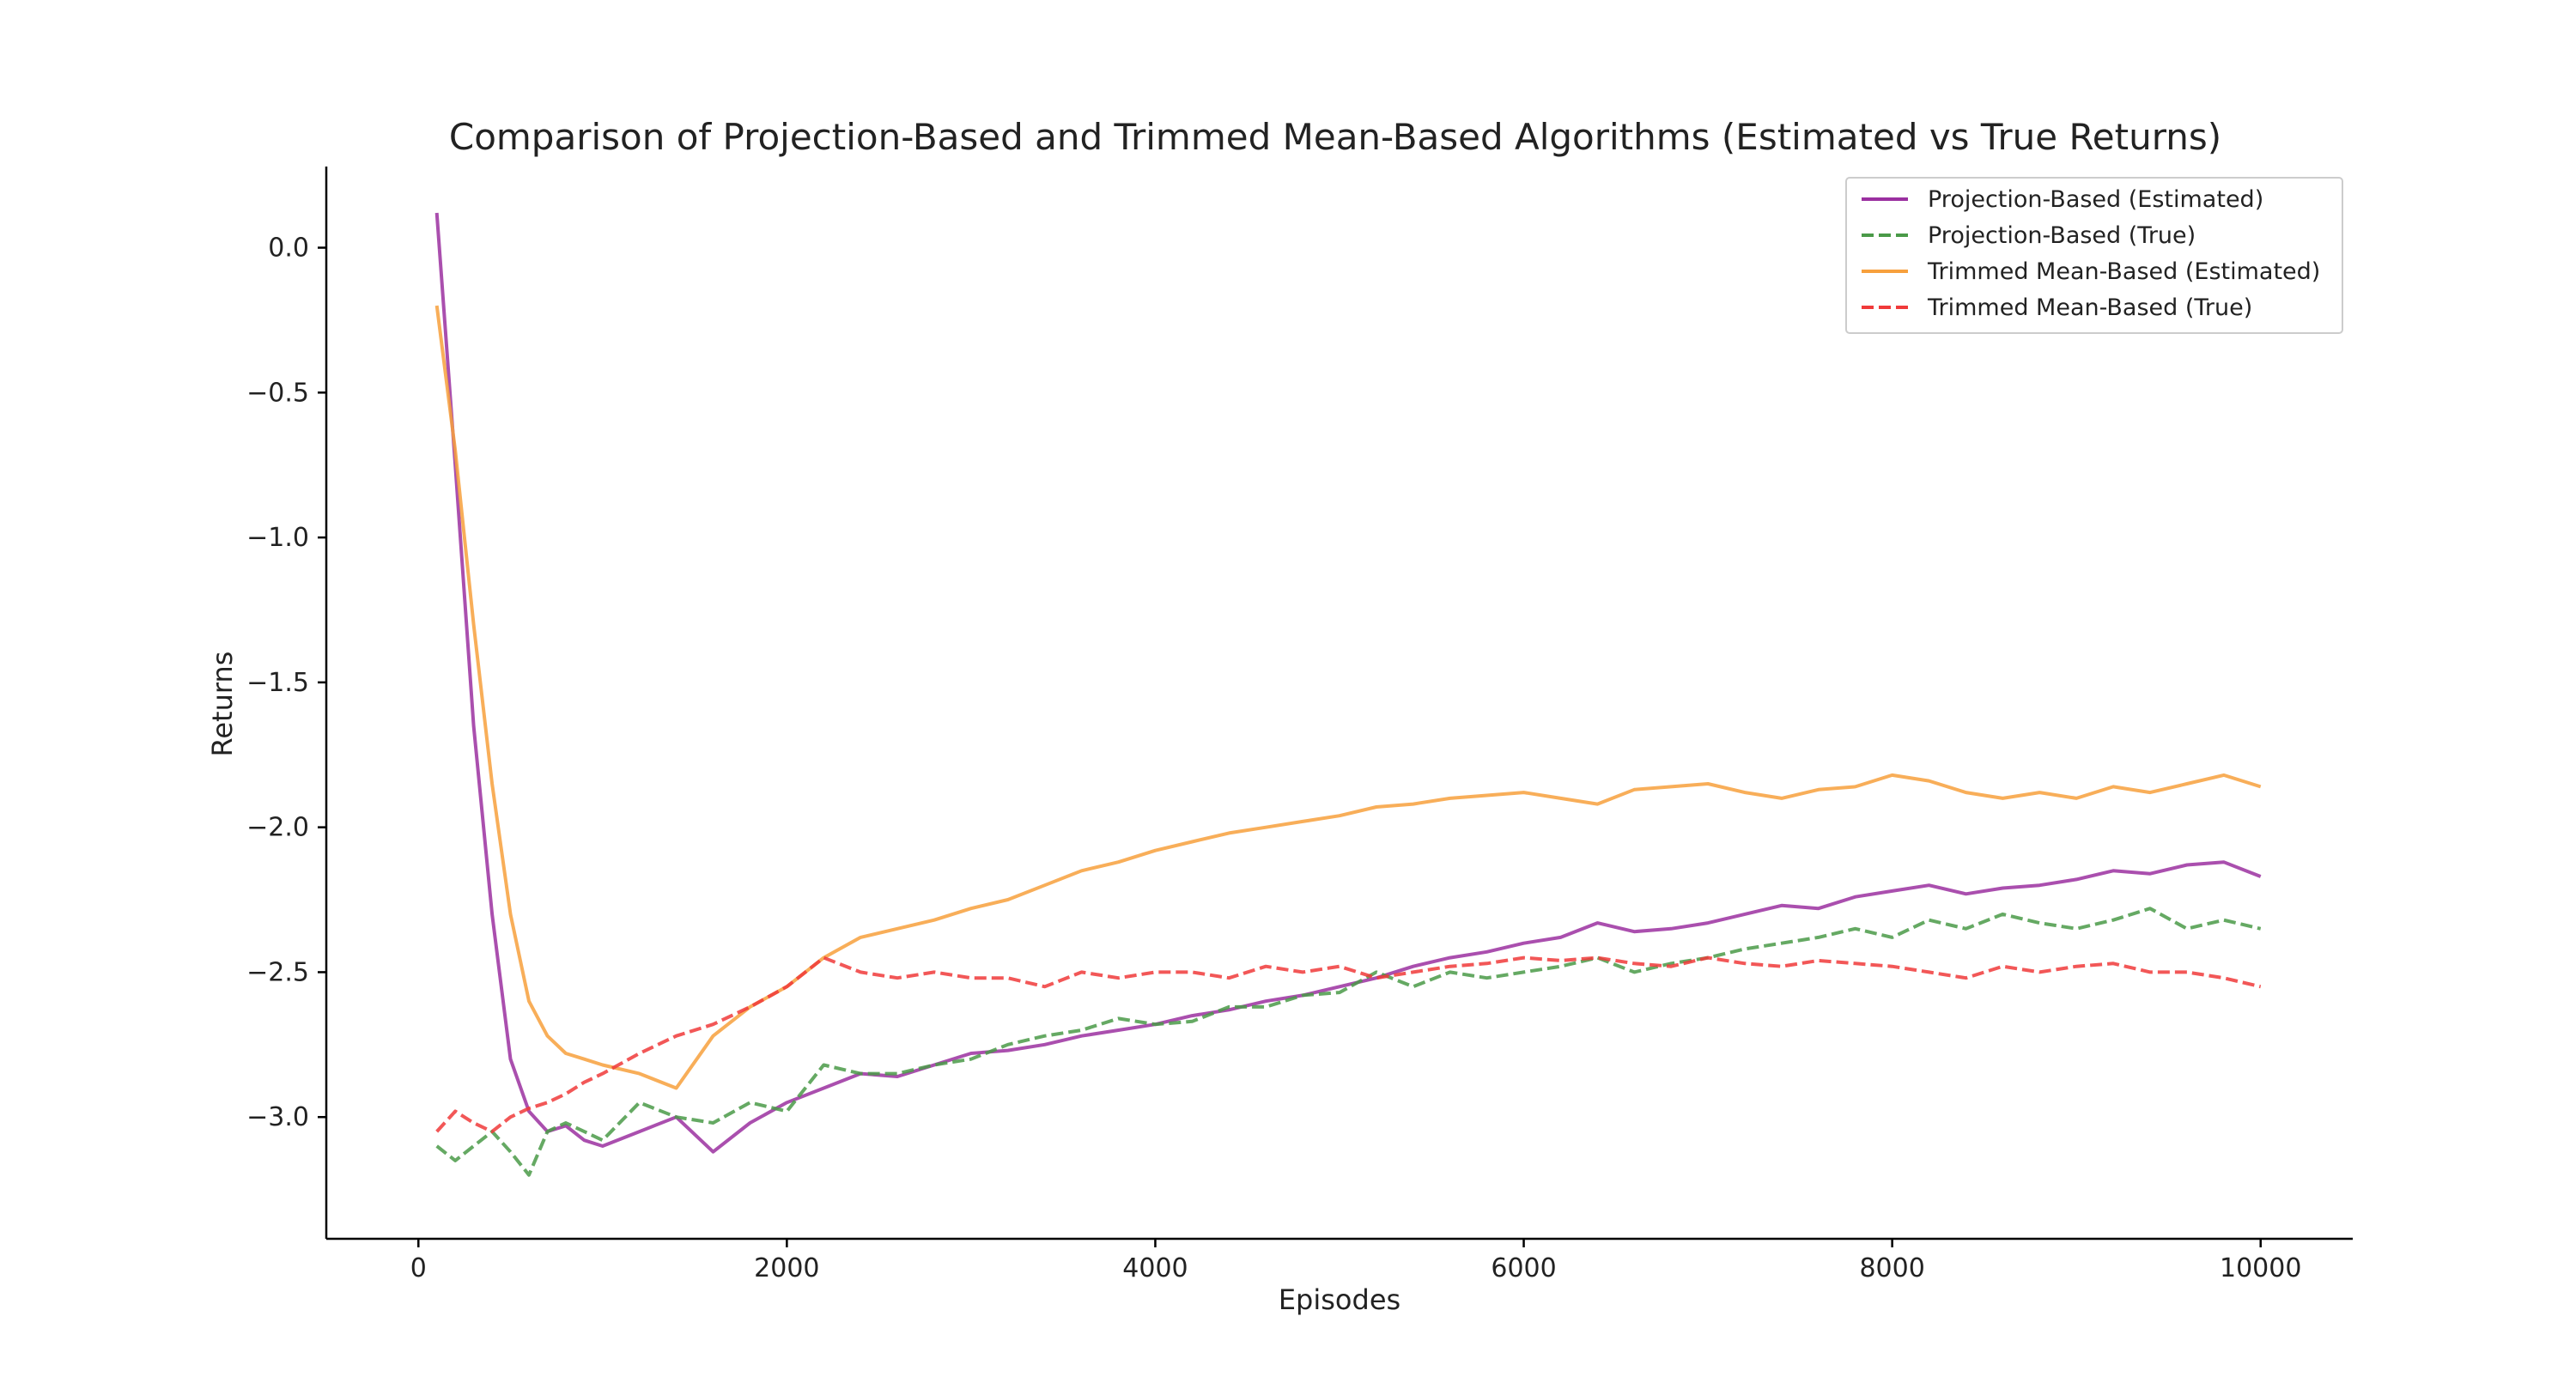 This screenshot has width=2576, height=1377. Describe the element at coordinates (278, 828) in the screenshot. I see `y-tick-label: −2.0` at that location.